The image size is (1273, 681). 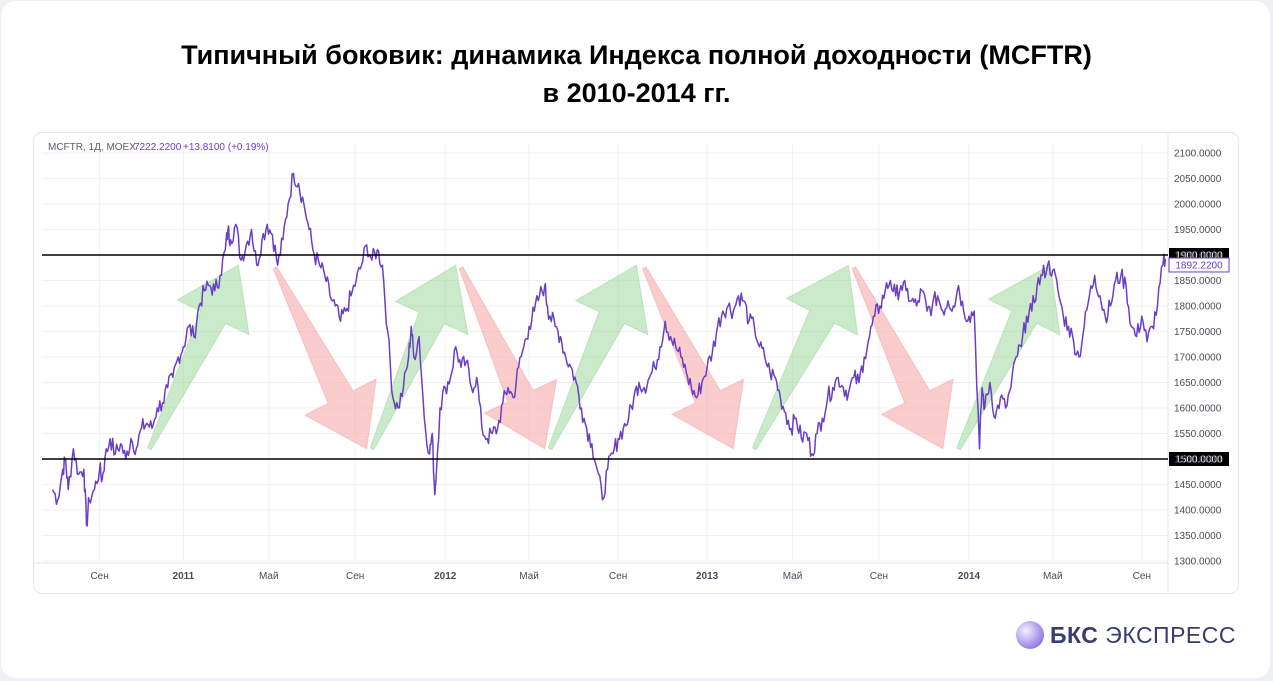 I want to click on brand-text: БКС ЭКСПРЕСС, so click(x=1143, y=635).